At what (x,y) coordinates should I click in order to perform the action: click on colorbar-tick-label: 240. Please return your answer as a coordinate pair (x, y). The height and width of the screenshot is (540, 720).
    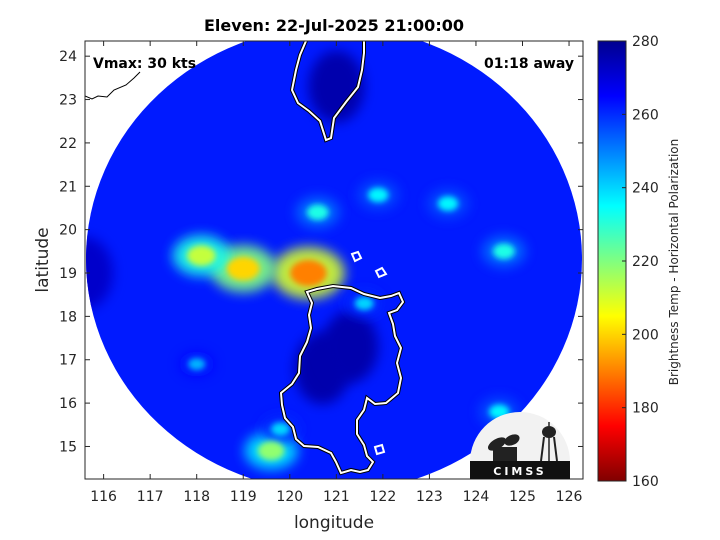
    Looking at the image, I should click on (645, 189).